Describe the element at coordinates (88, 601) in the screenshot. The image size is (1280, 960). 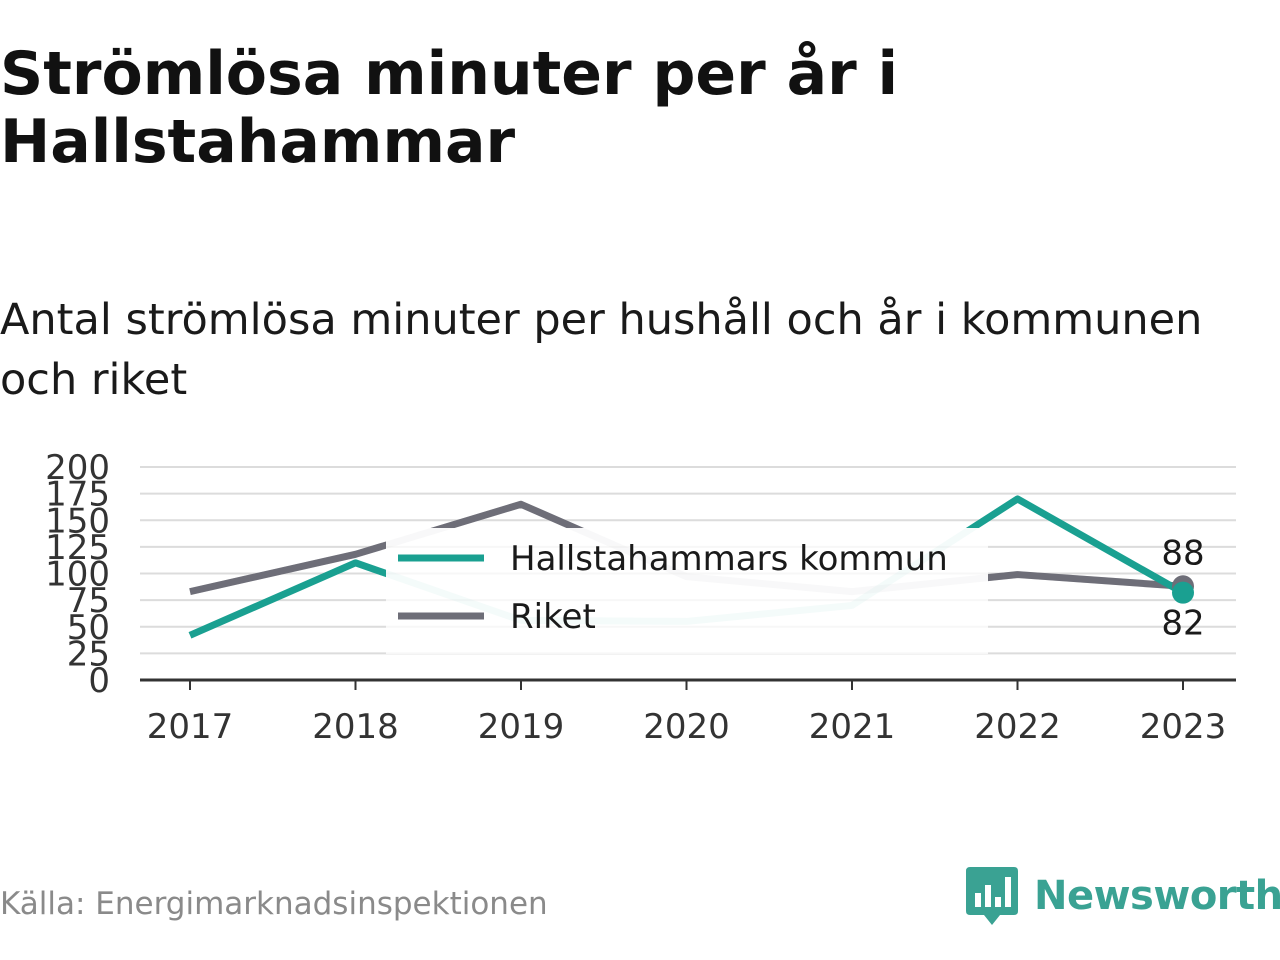
I see `y-tick-label: 75` at that location.